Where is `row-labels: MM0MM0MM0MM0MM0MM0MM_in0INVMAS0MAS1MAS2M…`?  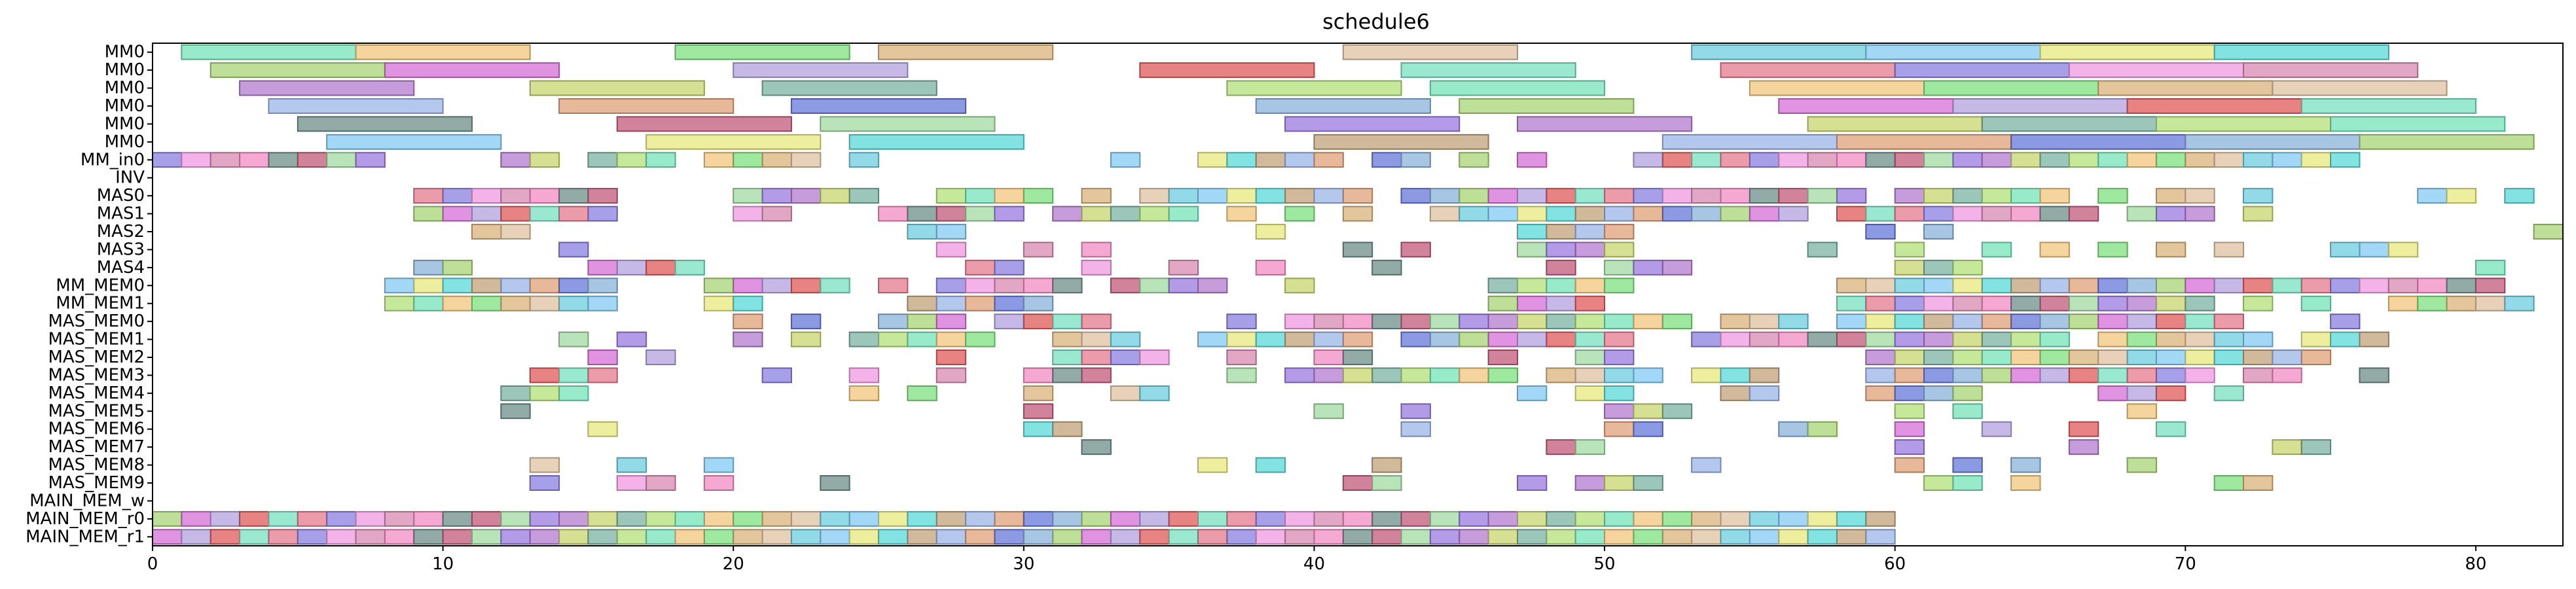
row-labels: MM0MM0MM0MM0MM0MM0MM_in0INVMAS0MAS1MAS2M… is located at coordinates (89, 294).